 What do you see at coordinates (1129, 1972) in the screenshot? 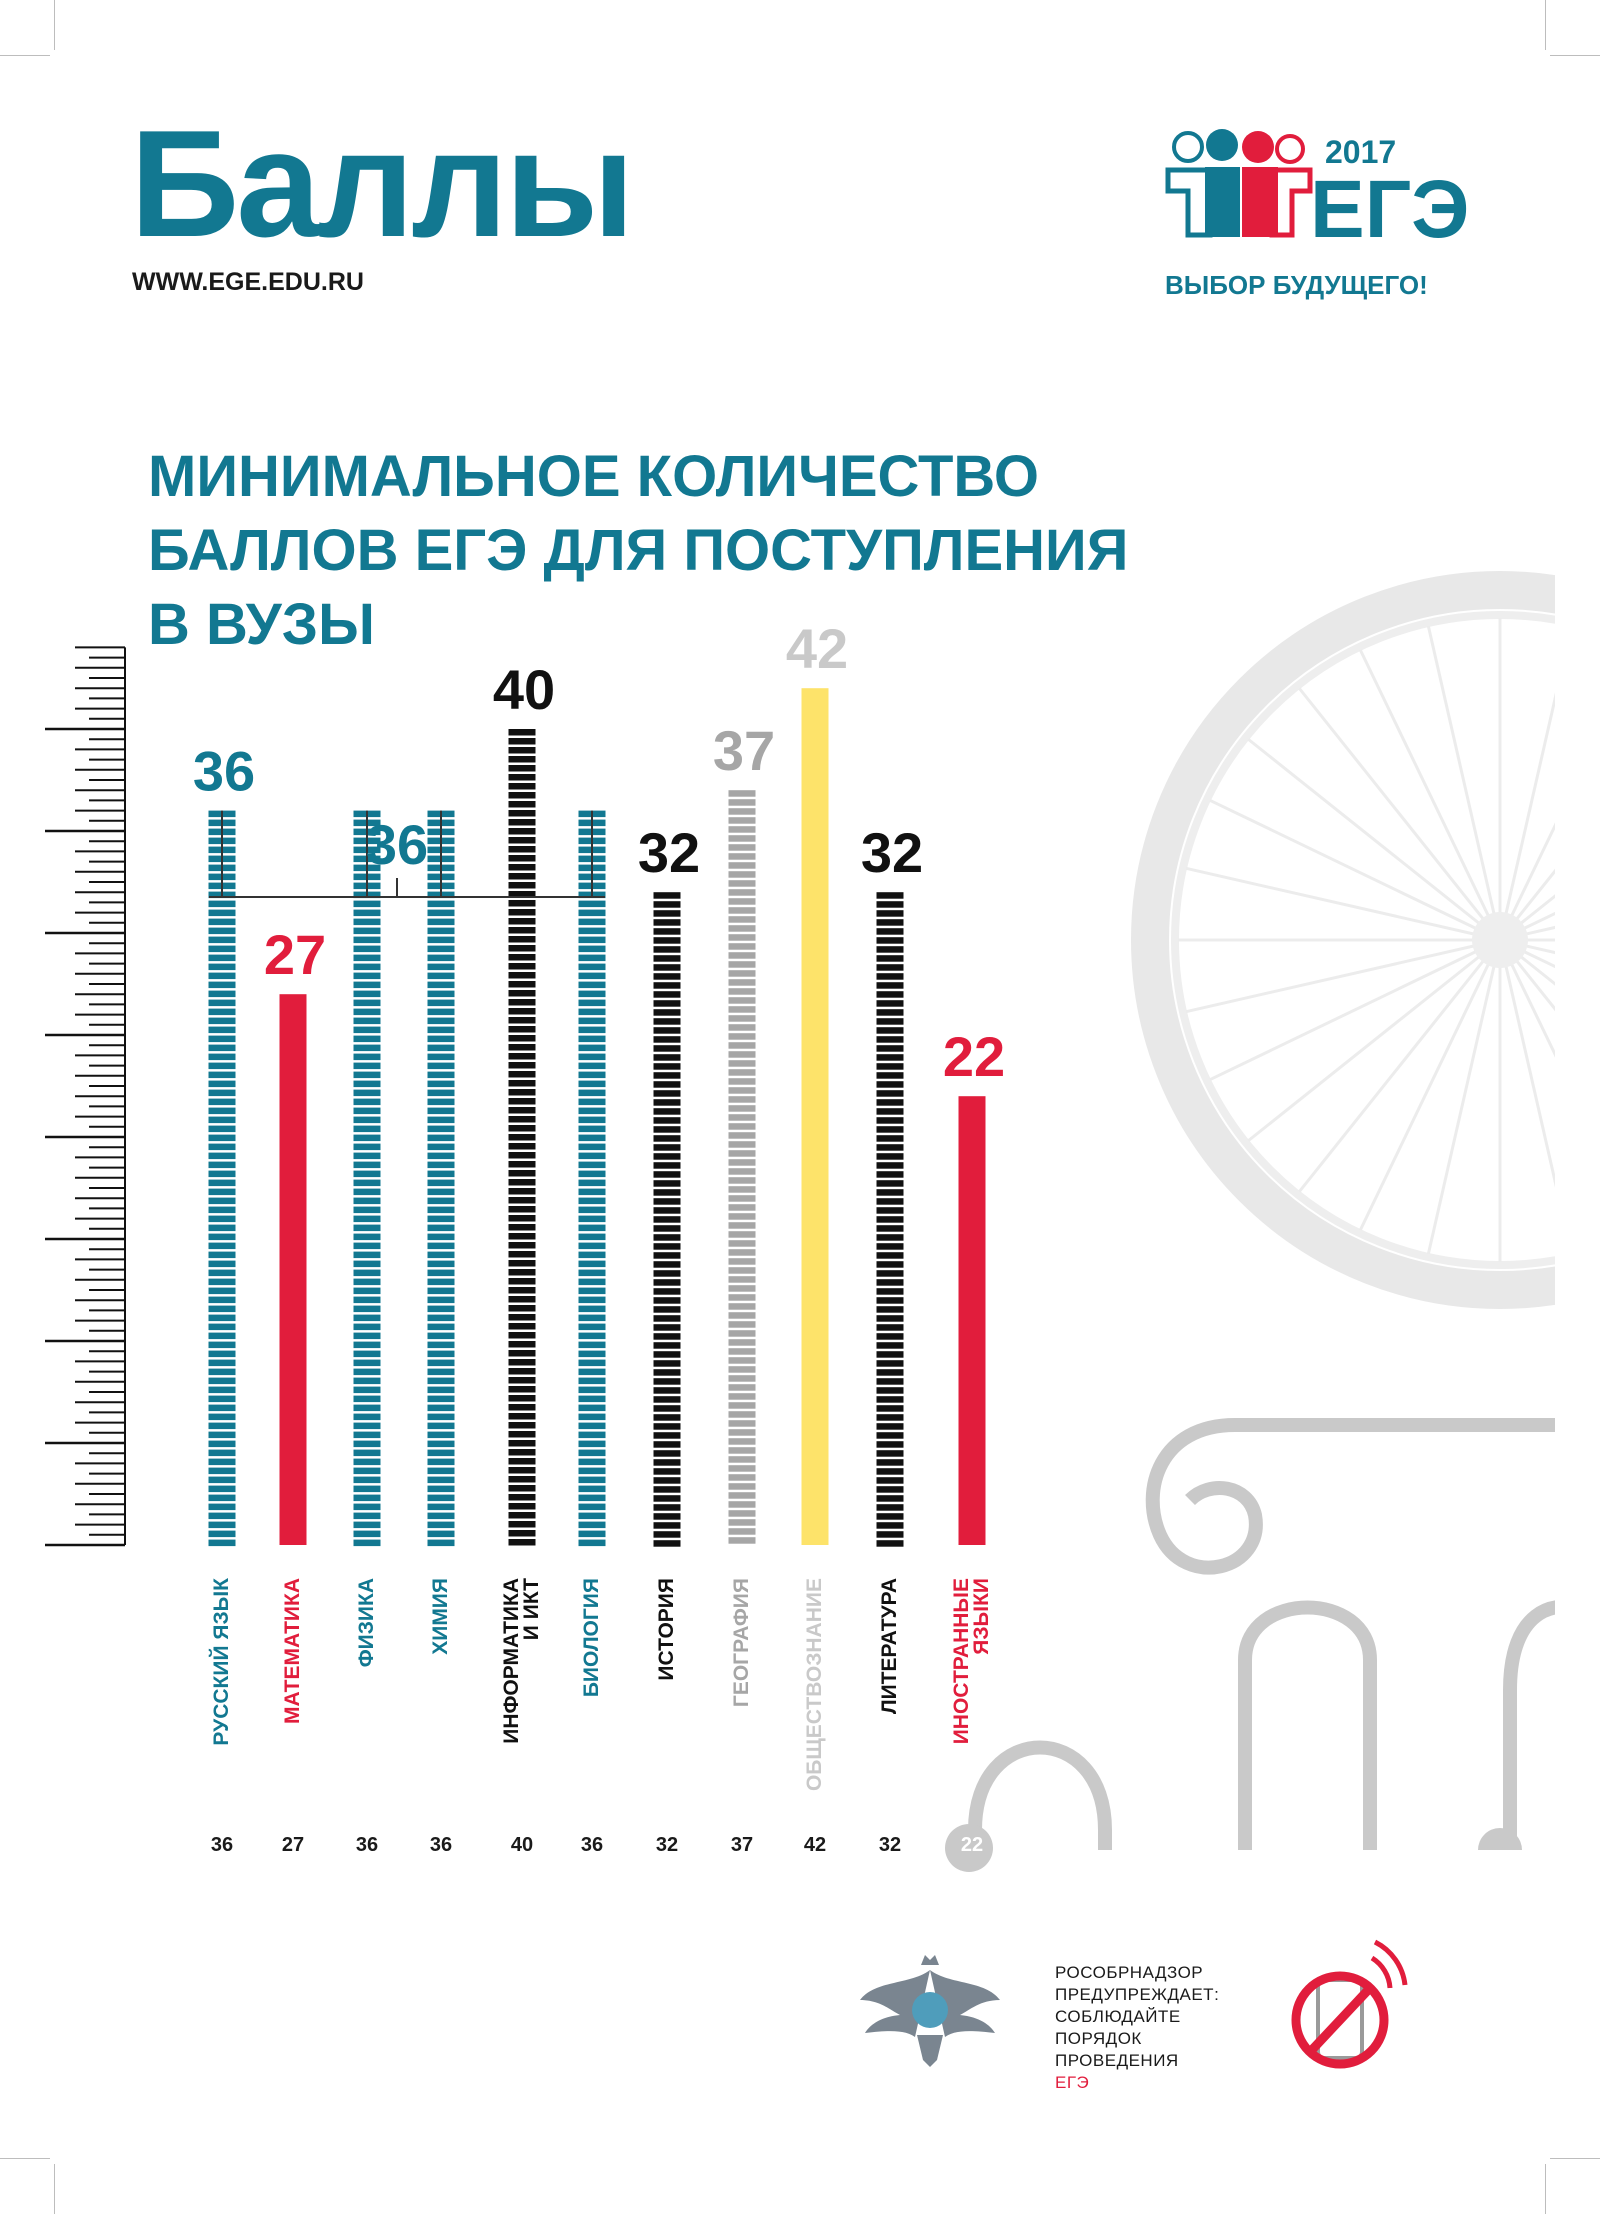
I see `warning-line: РОСОБРНАДЗОР` at bounding box center [1129, 1972].